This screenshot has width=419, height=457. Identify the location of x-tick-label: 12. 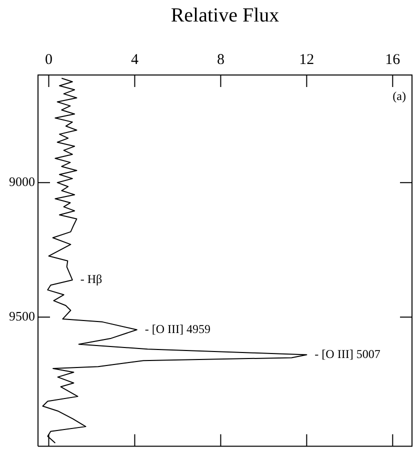
(306, 60).